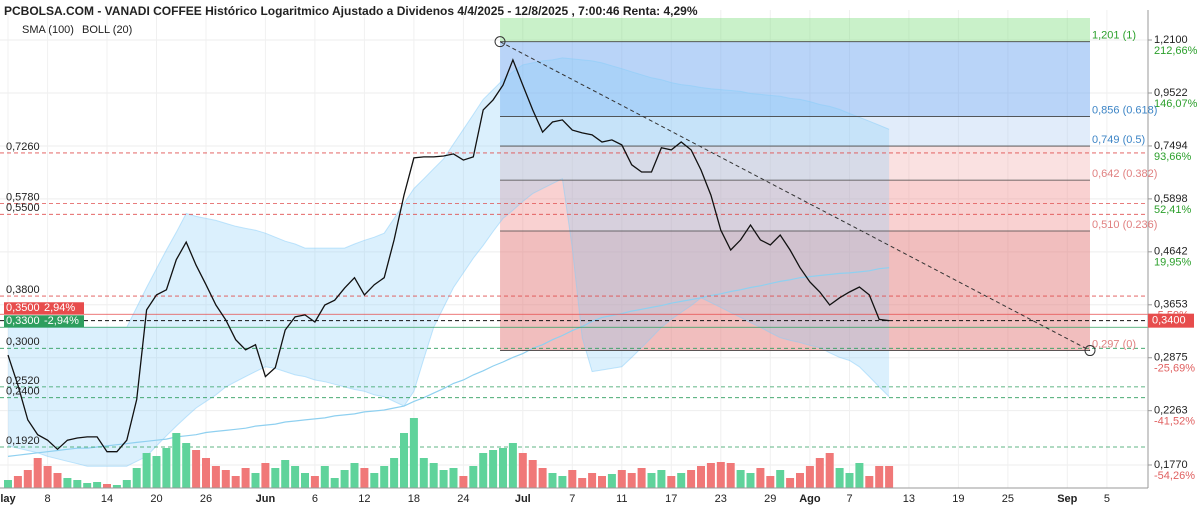 The width and height of the screenshot is (1202, 512). What do you see at coordinates (1171, 199) in the screenshot?
I see `y-tick-label: 0,5898` at bounding box center [1171, 199].